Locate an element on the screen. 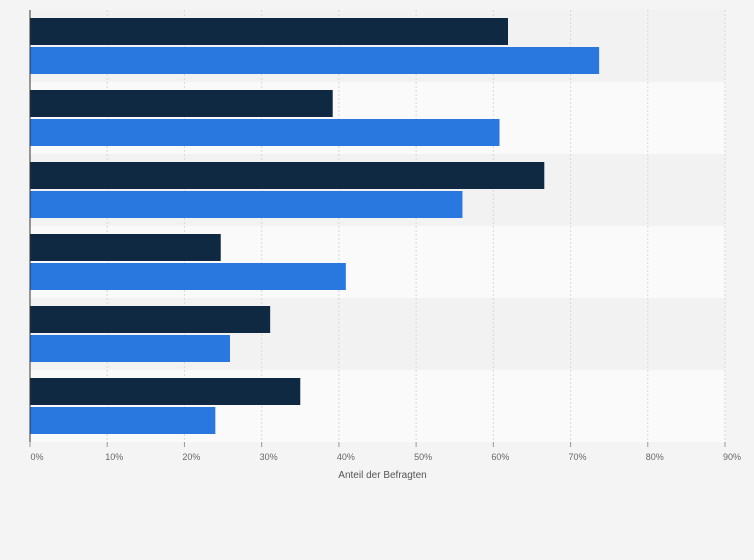 The height and width of the screenshot is (560, 754). x-tick-label: 50% is located at coordinates (423, 457).